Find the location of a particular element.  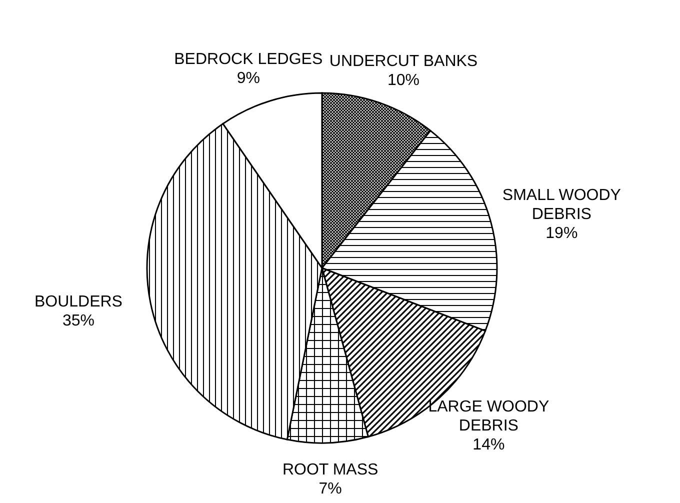

data-label: 10% is located at coordinates (404, 81).